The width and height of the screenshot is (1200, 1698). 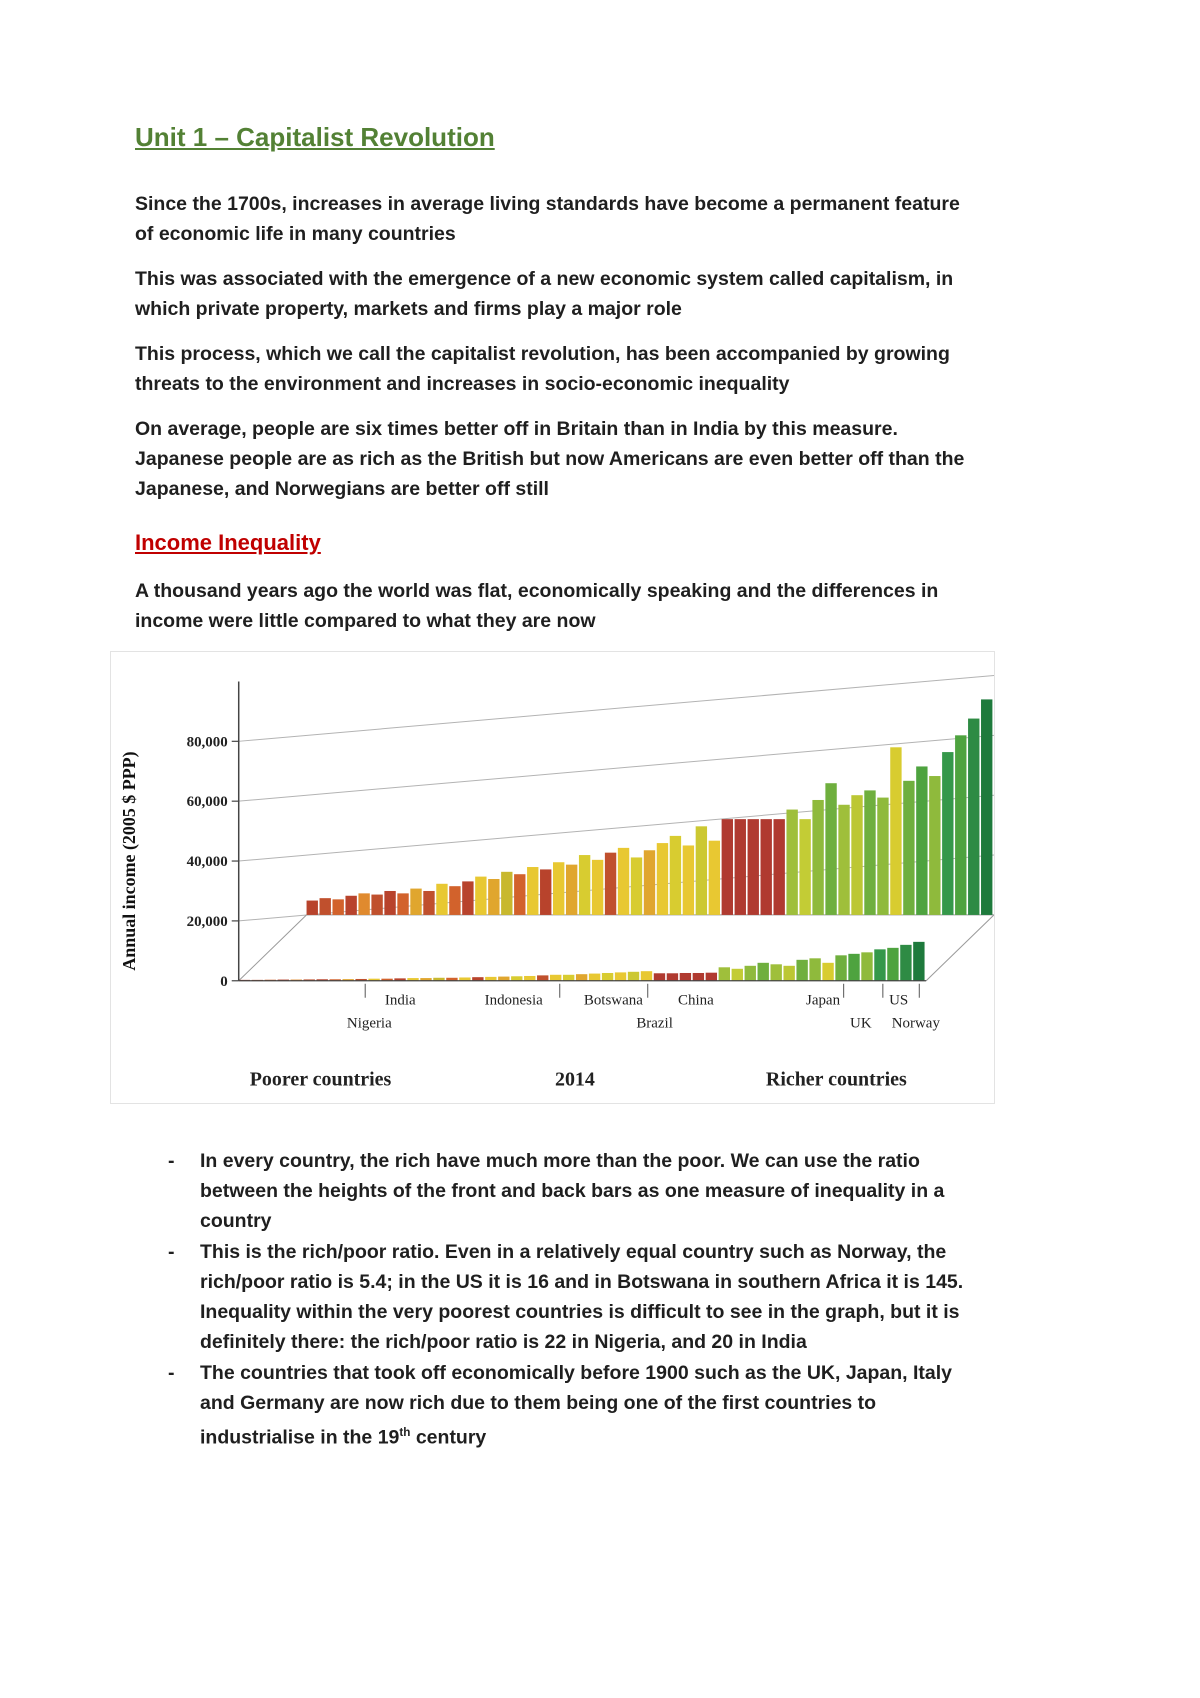 What do you see at coordinates (405, 1432) in the screenshot?
I see `superscript-th: th` at bounding box center [405, 1432].